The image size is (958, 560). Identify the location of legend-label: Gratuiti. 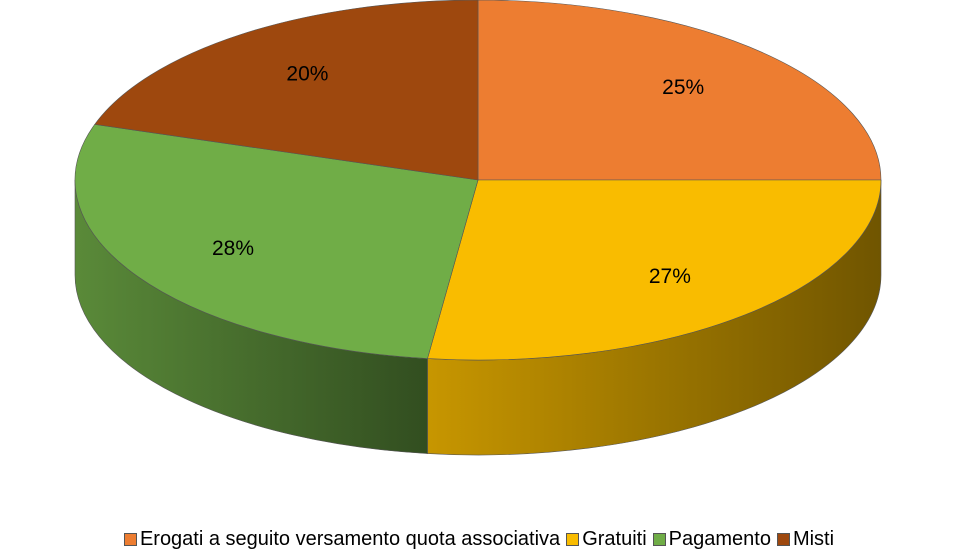
(614, 539).